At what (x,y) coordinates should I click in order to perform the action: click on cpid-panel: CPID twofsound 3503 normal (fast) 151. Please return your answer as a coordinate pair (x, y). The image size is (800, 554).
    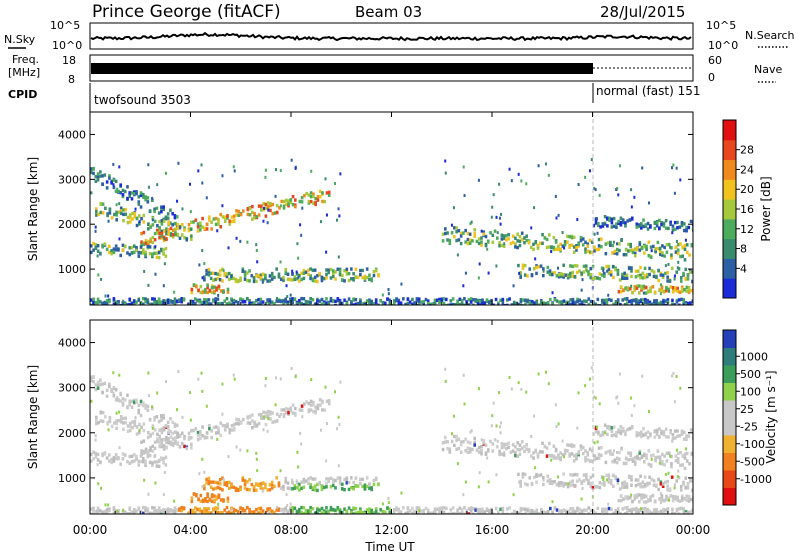
    Looking at the image, I should click on (354, 97).